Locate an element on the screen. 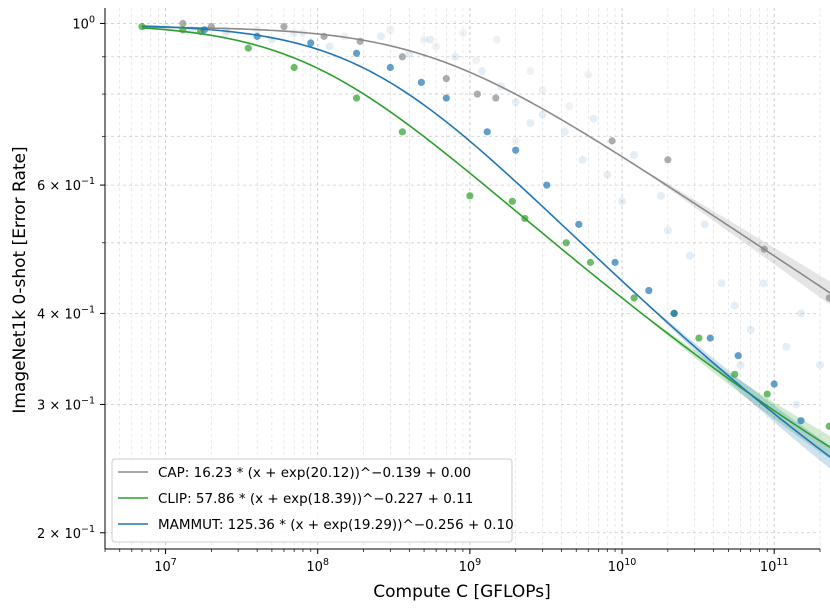 The image size is (830, 612). y-tick-label: 100 is located at coordinates (83, 23).